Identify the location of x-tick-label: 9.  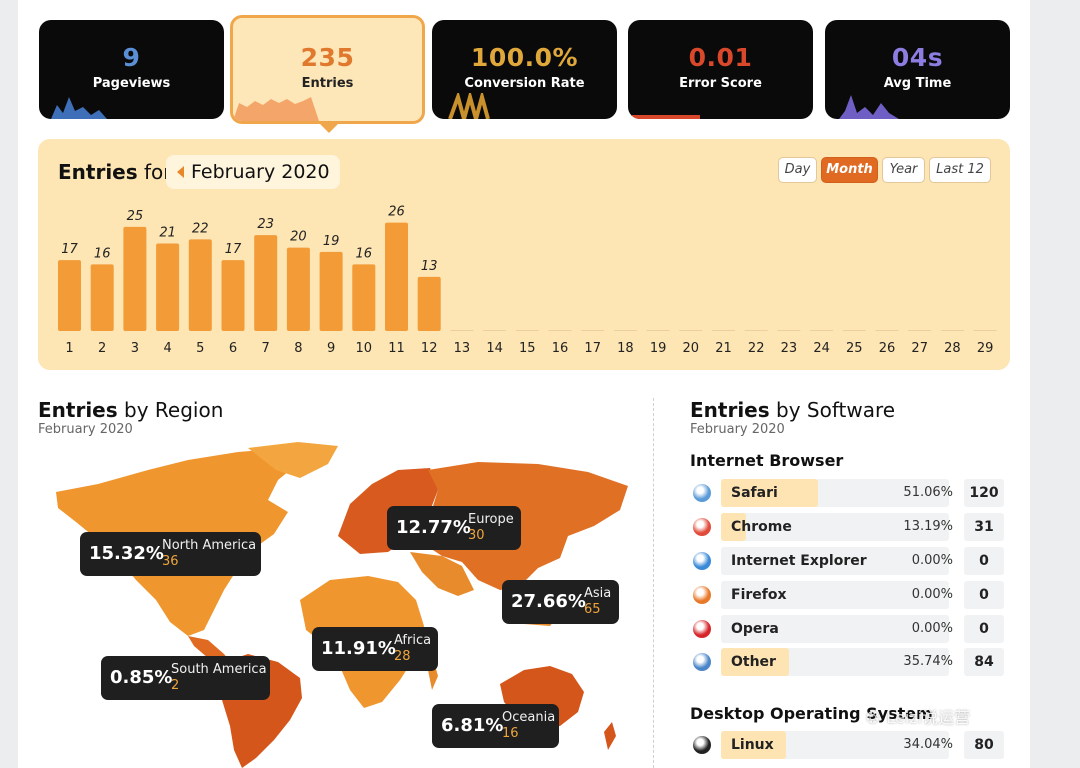
(331, 348).